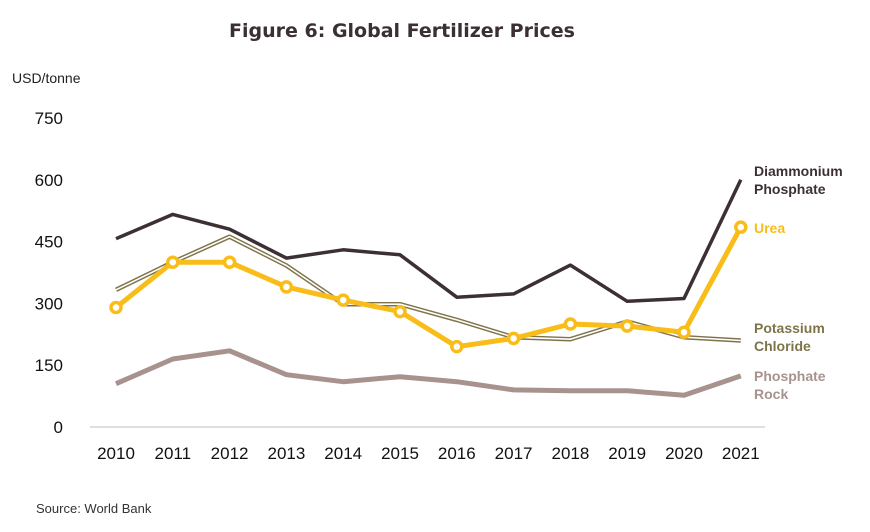 Image resolution: width=870 pixels, height=532 pixels. Describe the element at coordinates (58, 427) in the screenshot. I see `y-tick-label: 0` at that location.